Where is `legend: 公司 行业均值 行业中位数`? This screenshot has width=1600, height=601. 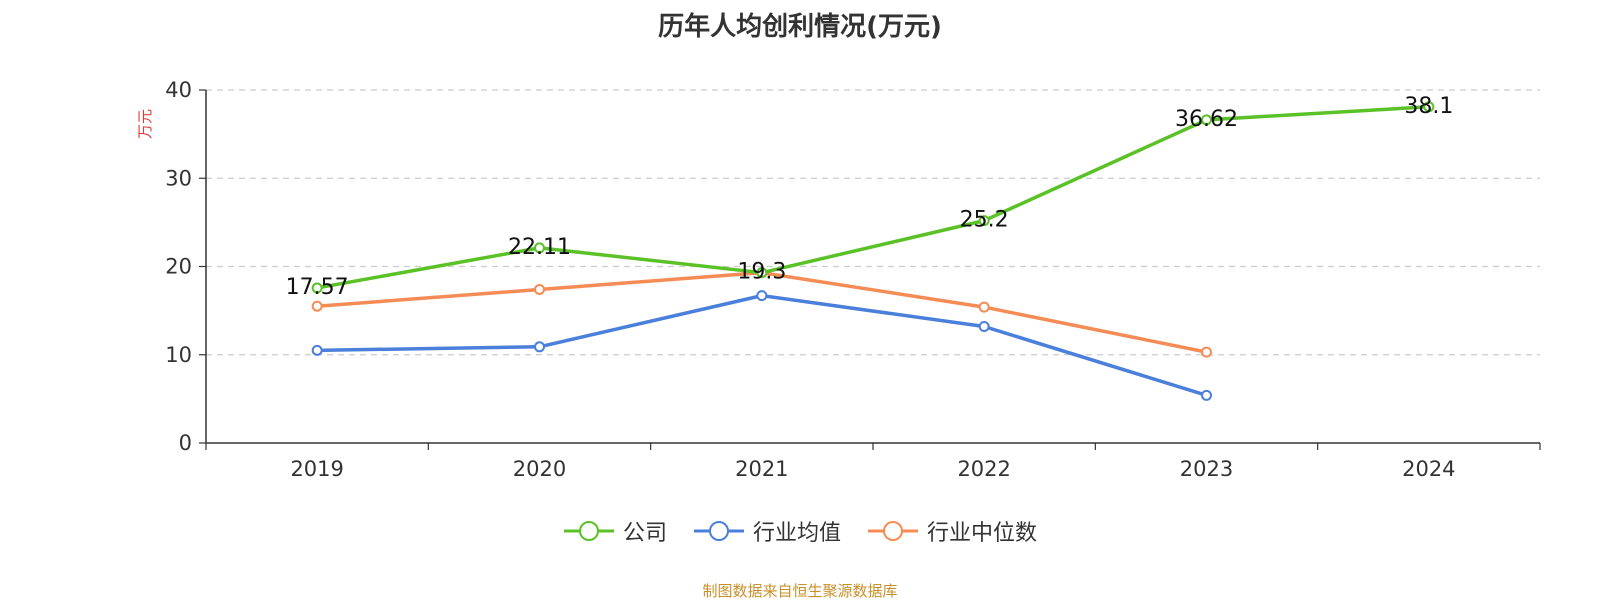 legend: 公司 行业均值 行业中位数 is located at coordinates (800, 531).